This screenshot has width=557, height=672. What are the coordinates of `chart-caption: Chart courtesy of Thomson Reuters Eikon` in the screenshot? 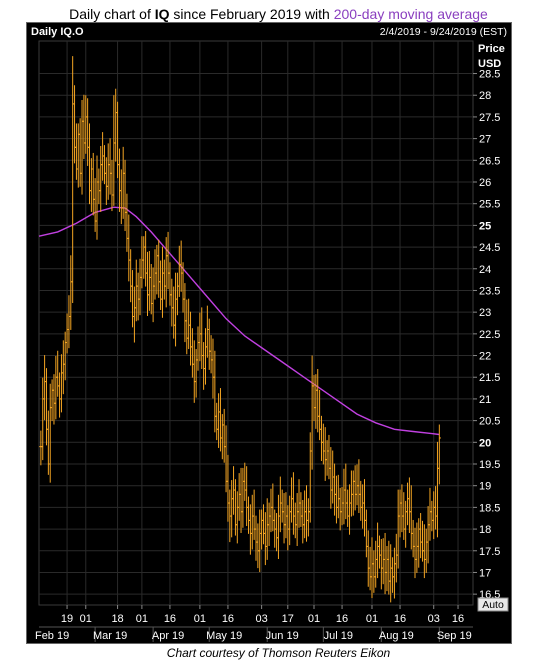 It's located at (278, 653).